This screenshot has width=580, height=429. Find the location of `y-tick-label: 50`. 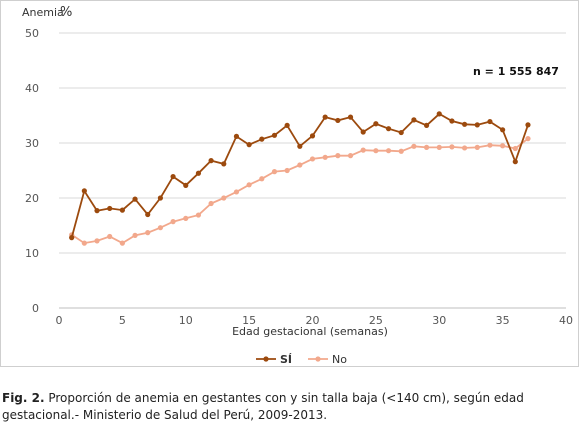

y-tick-label: 50 is located at coordinates (32, 33).